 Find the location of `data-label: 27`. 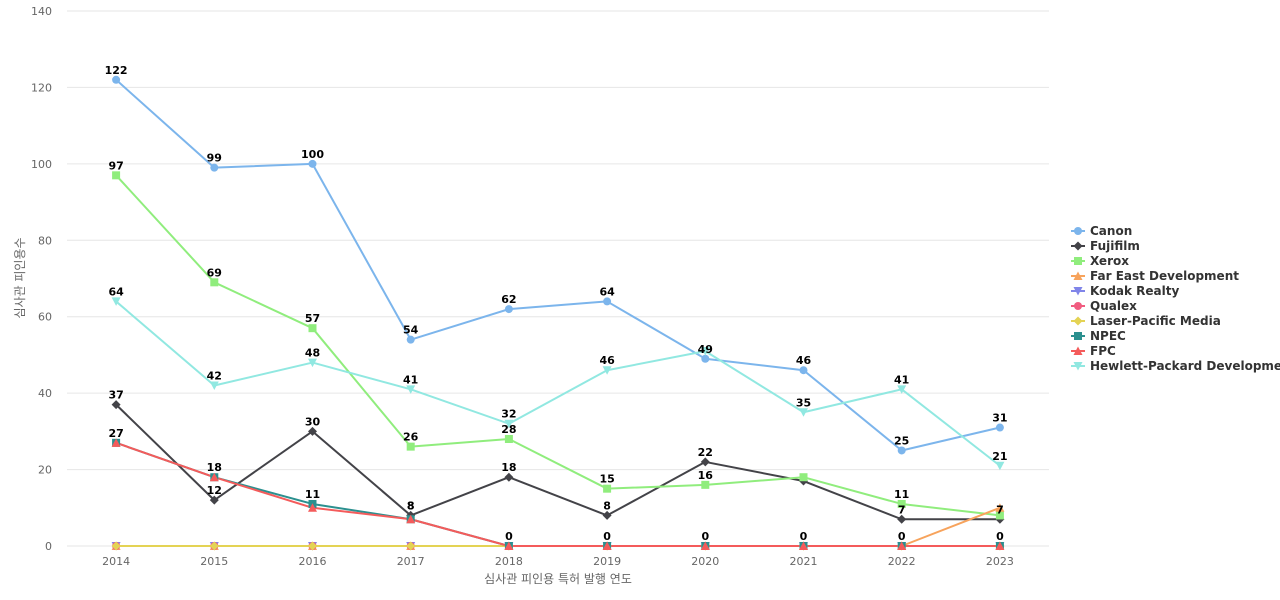

data-label: 27 is located at coordinates (115, 433).